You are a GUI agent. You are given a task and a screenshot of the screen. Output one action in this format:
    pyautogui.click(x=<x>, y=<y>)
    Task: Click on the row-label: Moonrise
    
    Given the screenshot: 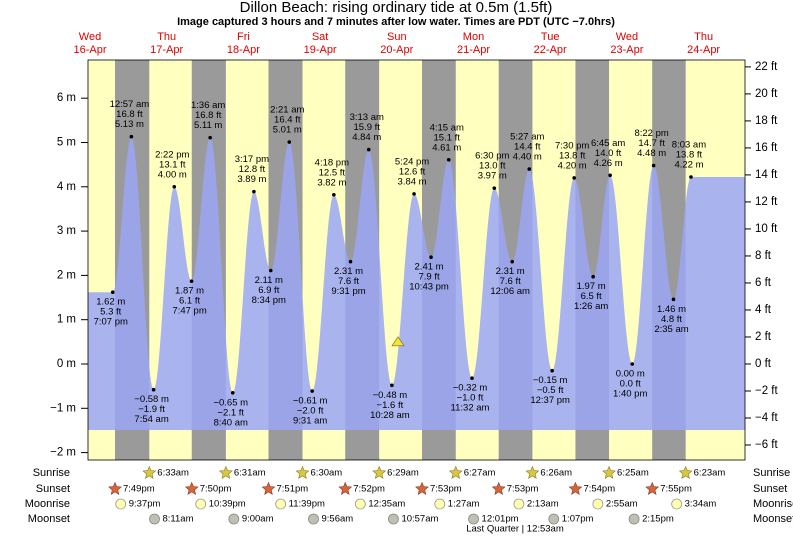 What is the action you would take?
    pyautogui.click(x=47, y=504)
    